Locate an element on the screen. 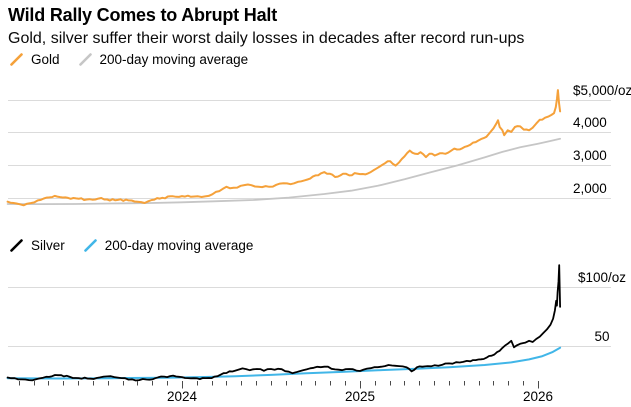 The image size is (631, 407). gold-y-tick-label: $5,000/oz is located at coordinates (602, 90).